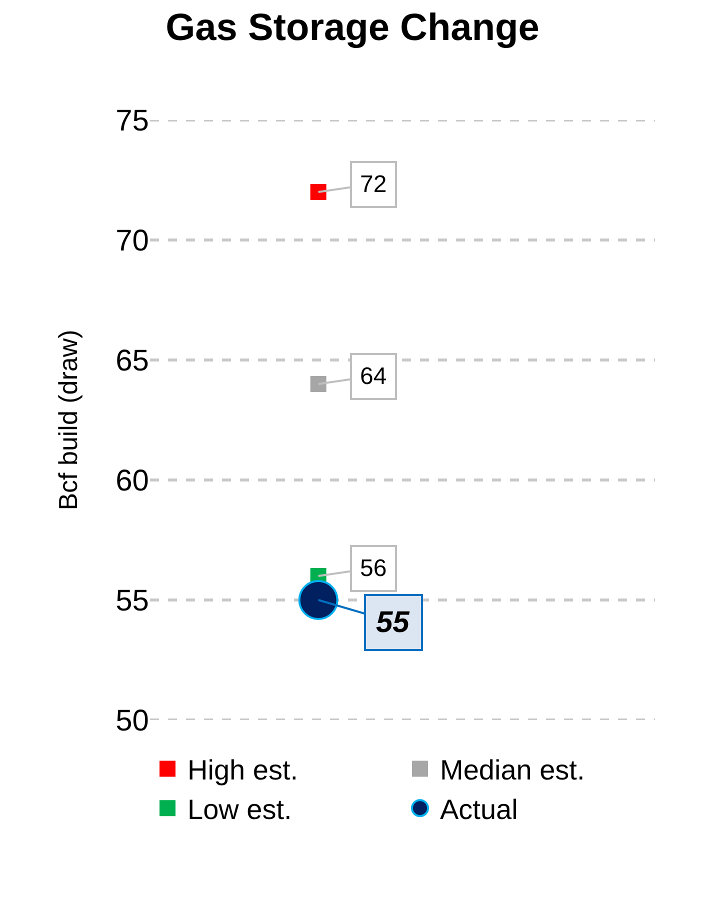 Image resolution: width=705 pixels, height=900 pixels. Describe the element at coordinates (353, 28) in the screenshot. I see `chart-title: Gas Storage Change` at that location.